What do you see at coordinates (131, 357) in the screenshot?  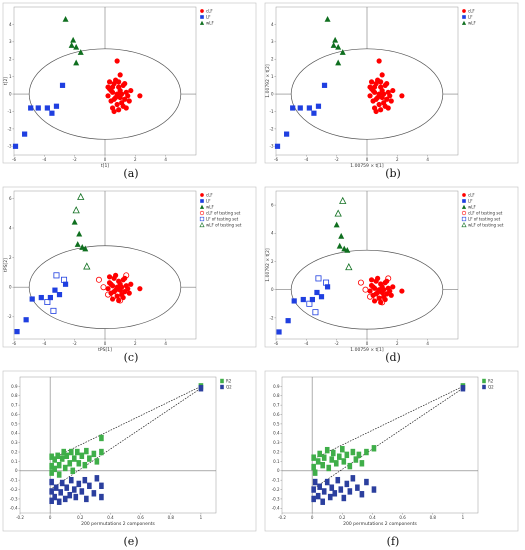 I see `panel-label-c: (c)` at bounding box center [131, 357].